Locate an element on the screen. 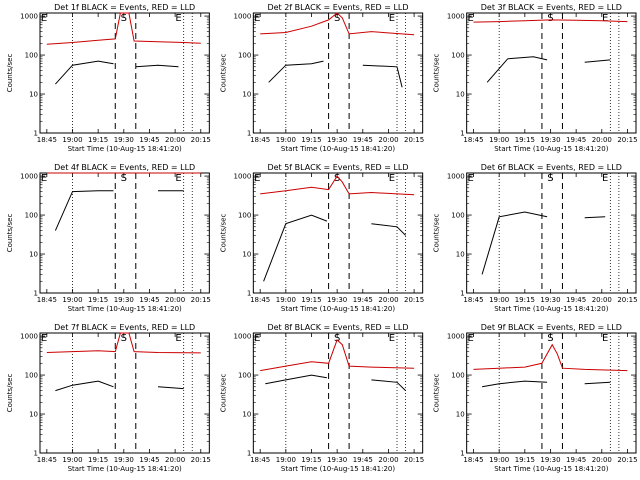 This screenshot has height=480, width=640. panel-title: Det 7f BLACK = Events, RED = LLD is located at coordinates (124, 327).